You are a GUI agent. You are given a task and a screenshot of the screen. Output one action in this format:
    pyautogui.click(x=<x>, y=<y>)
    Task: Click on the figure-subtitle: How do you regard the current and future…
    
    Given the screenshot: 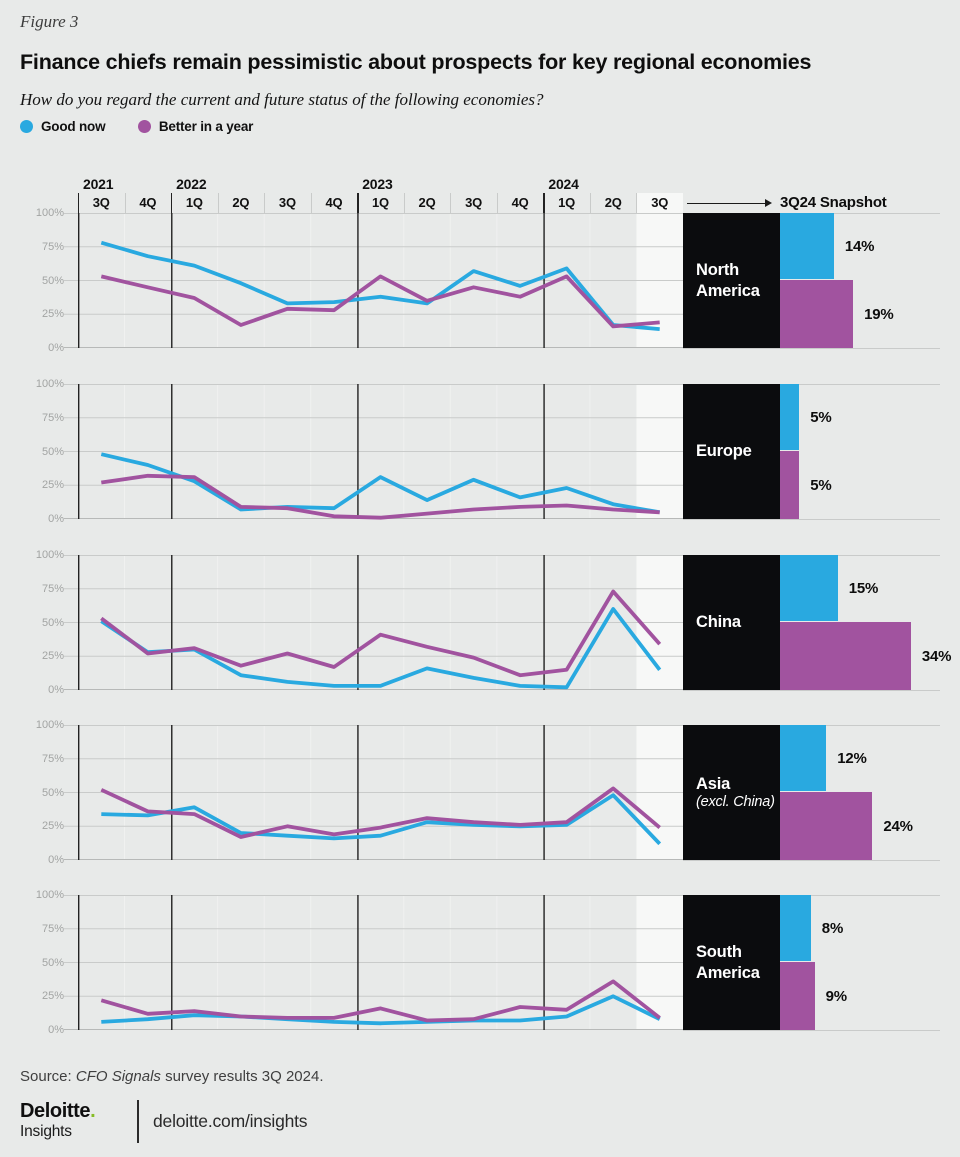 What is the action you would take?
    pyautogui.click(x=282, y=99)
    